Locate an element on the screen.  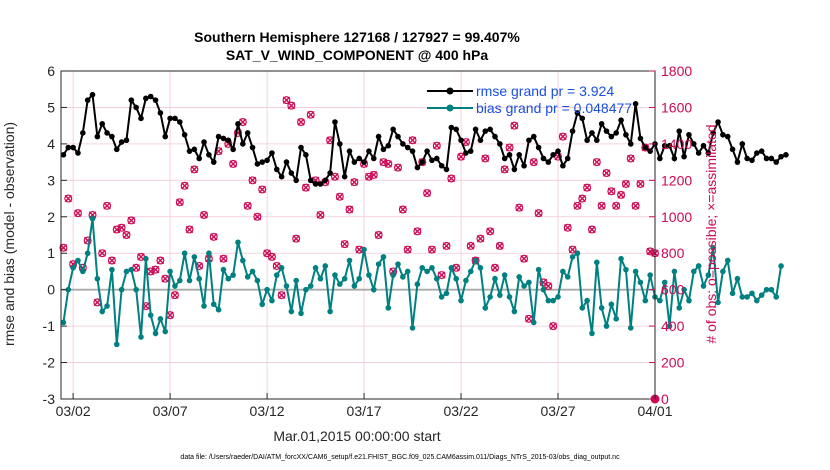
y-tick-label-left: 3 is located at coordinates (51, 180).